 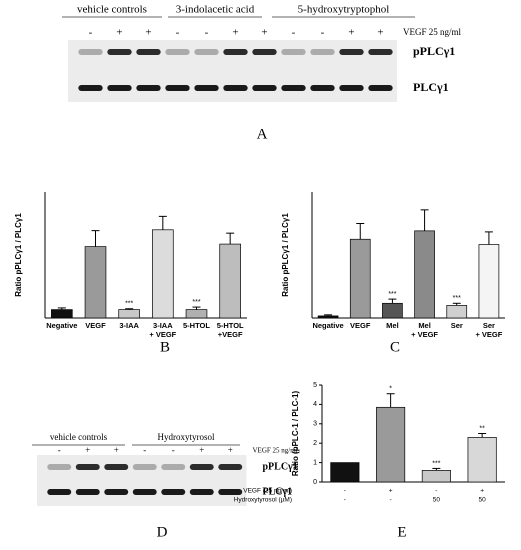 I want to click on condition-value: 50, so click(x=483, y=500).